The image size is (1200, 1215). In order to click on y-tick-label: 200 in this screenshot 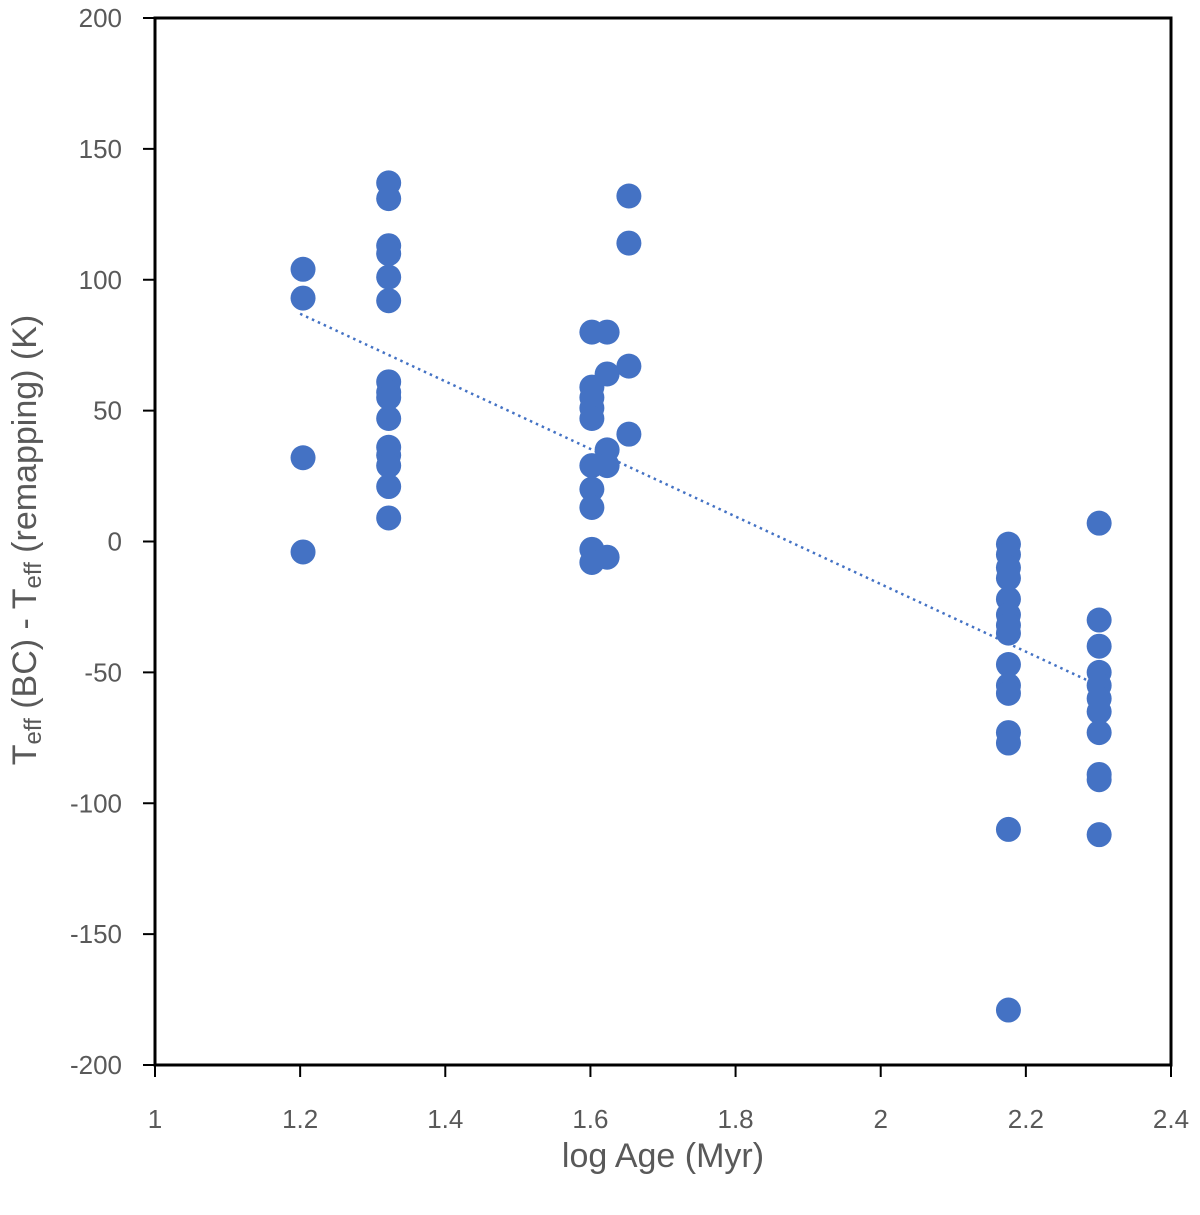, I will do `click(100, 18)`.